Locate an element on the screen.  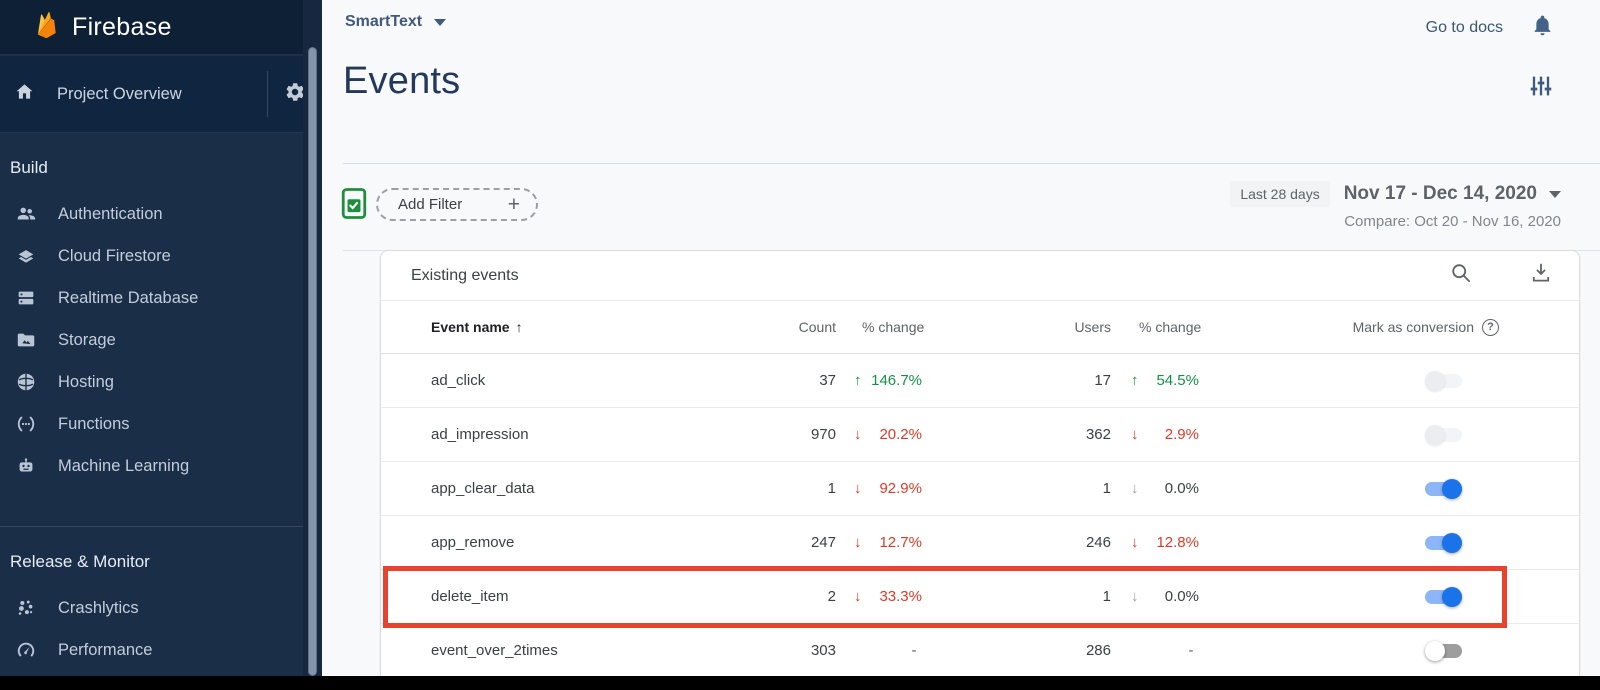
sidebar-item-hosting: Hosting is located at coordinates (151, 382).